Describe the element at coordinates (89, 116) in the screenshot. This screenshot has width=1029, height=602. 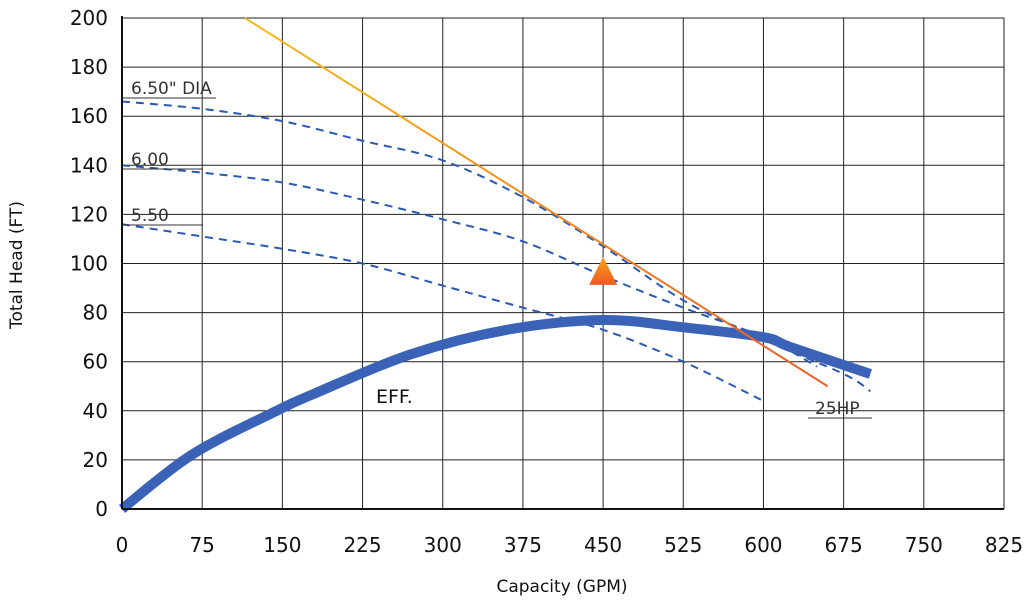
I see `y-tick-label-160: 160` at that location.